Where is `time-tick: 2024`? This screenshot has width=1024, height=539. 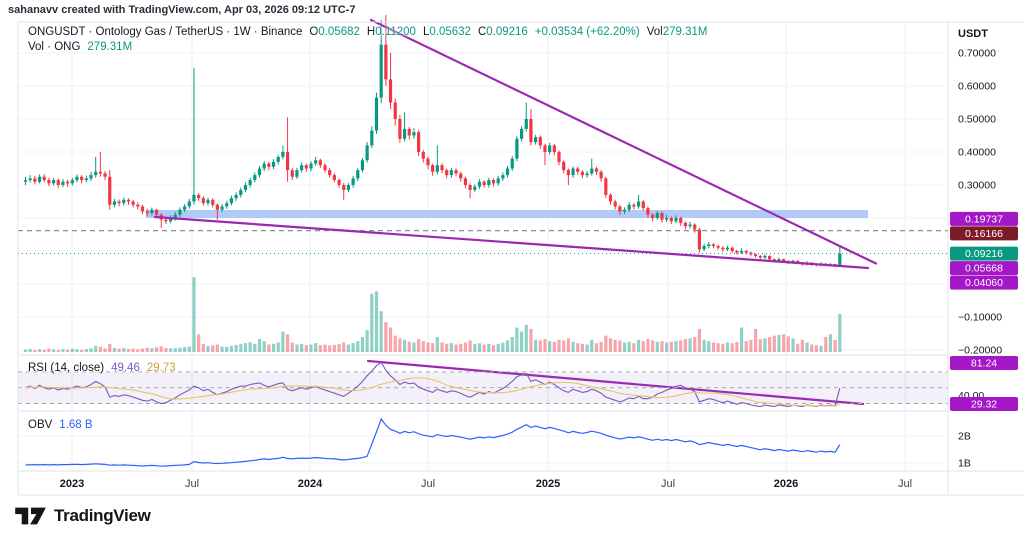
time-tick: 2024 is located at coordinates (310, 484).